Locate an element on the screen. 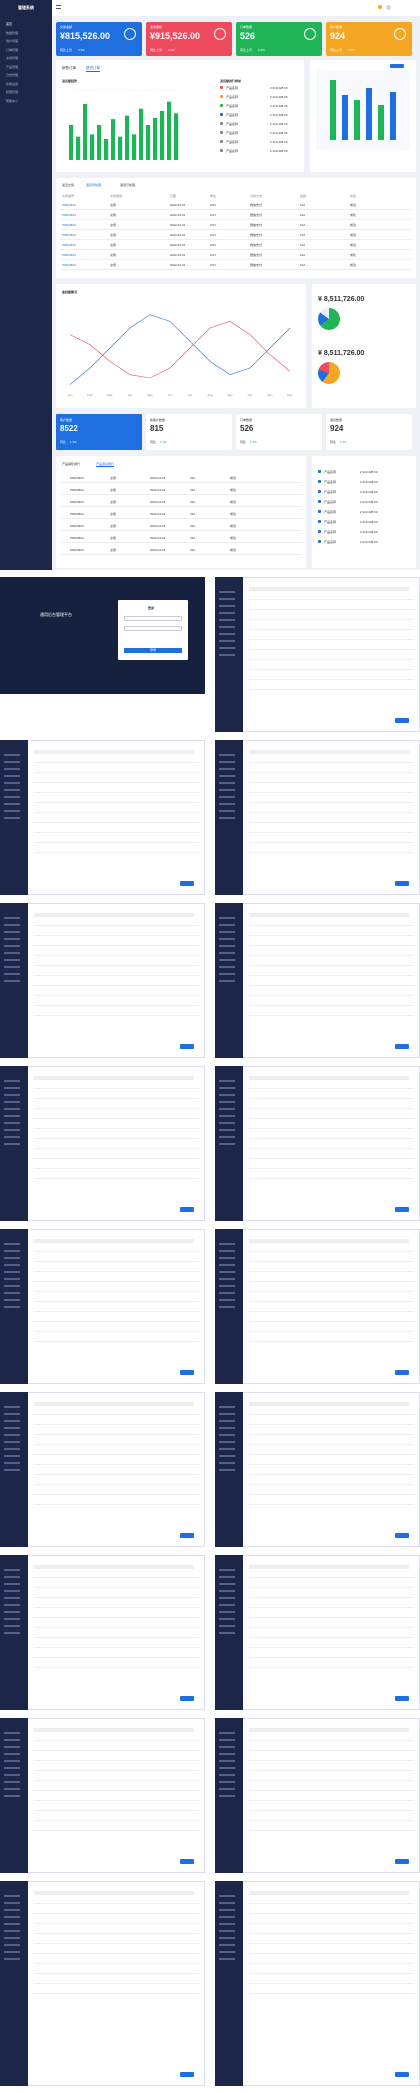 This screenshot has height=2093, width=420. kpi-title: 交易金额 is located at coordinates (66, 27).